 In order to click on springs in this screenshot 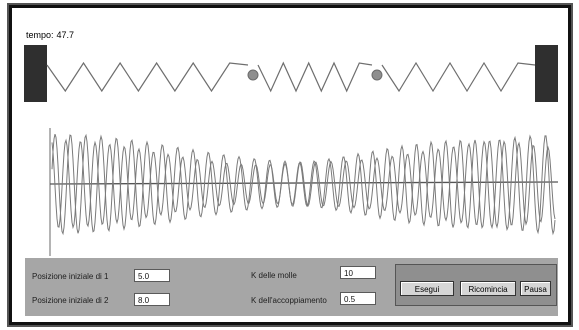, I will do `click(291, 77)`.